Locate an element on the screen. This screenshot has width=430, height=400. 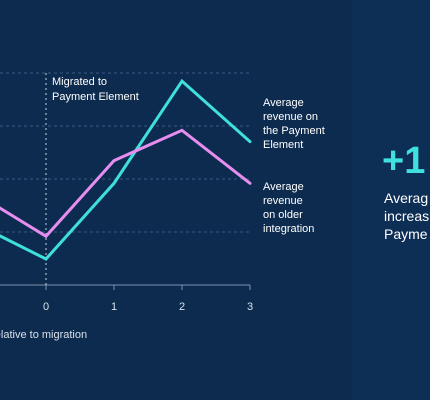
stat-caption-line: increas is located at coordinates (407, 216).